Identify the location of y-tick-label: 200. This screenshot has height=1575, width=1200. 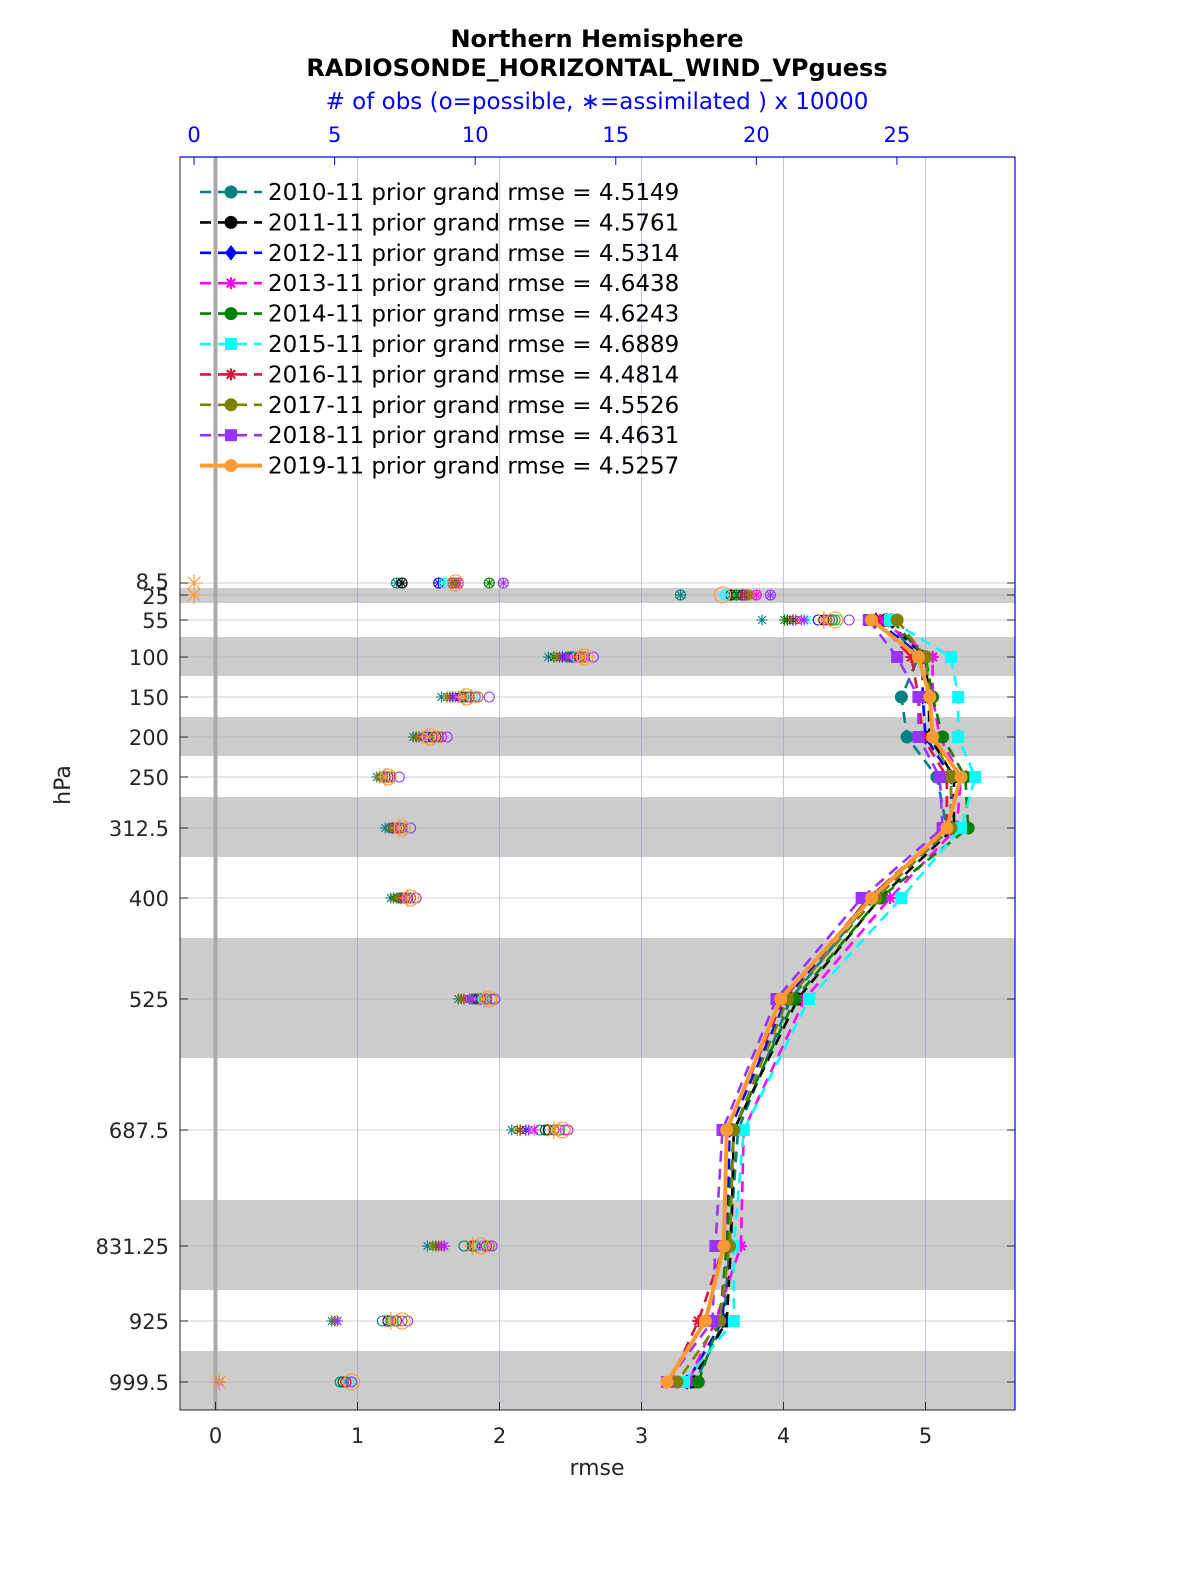
(149, 738).